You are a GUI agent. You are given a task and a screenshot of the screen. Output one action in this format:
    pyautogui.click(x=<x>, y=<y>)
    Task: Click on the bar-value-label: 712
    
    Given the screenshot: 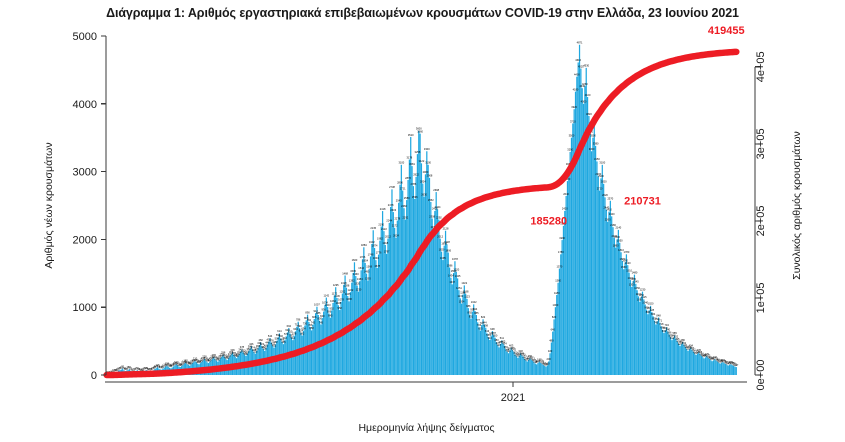 What is the action you would take?
    pyautogui.click(x=297, y=325)
    